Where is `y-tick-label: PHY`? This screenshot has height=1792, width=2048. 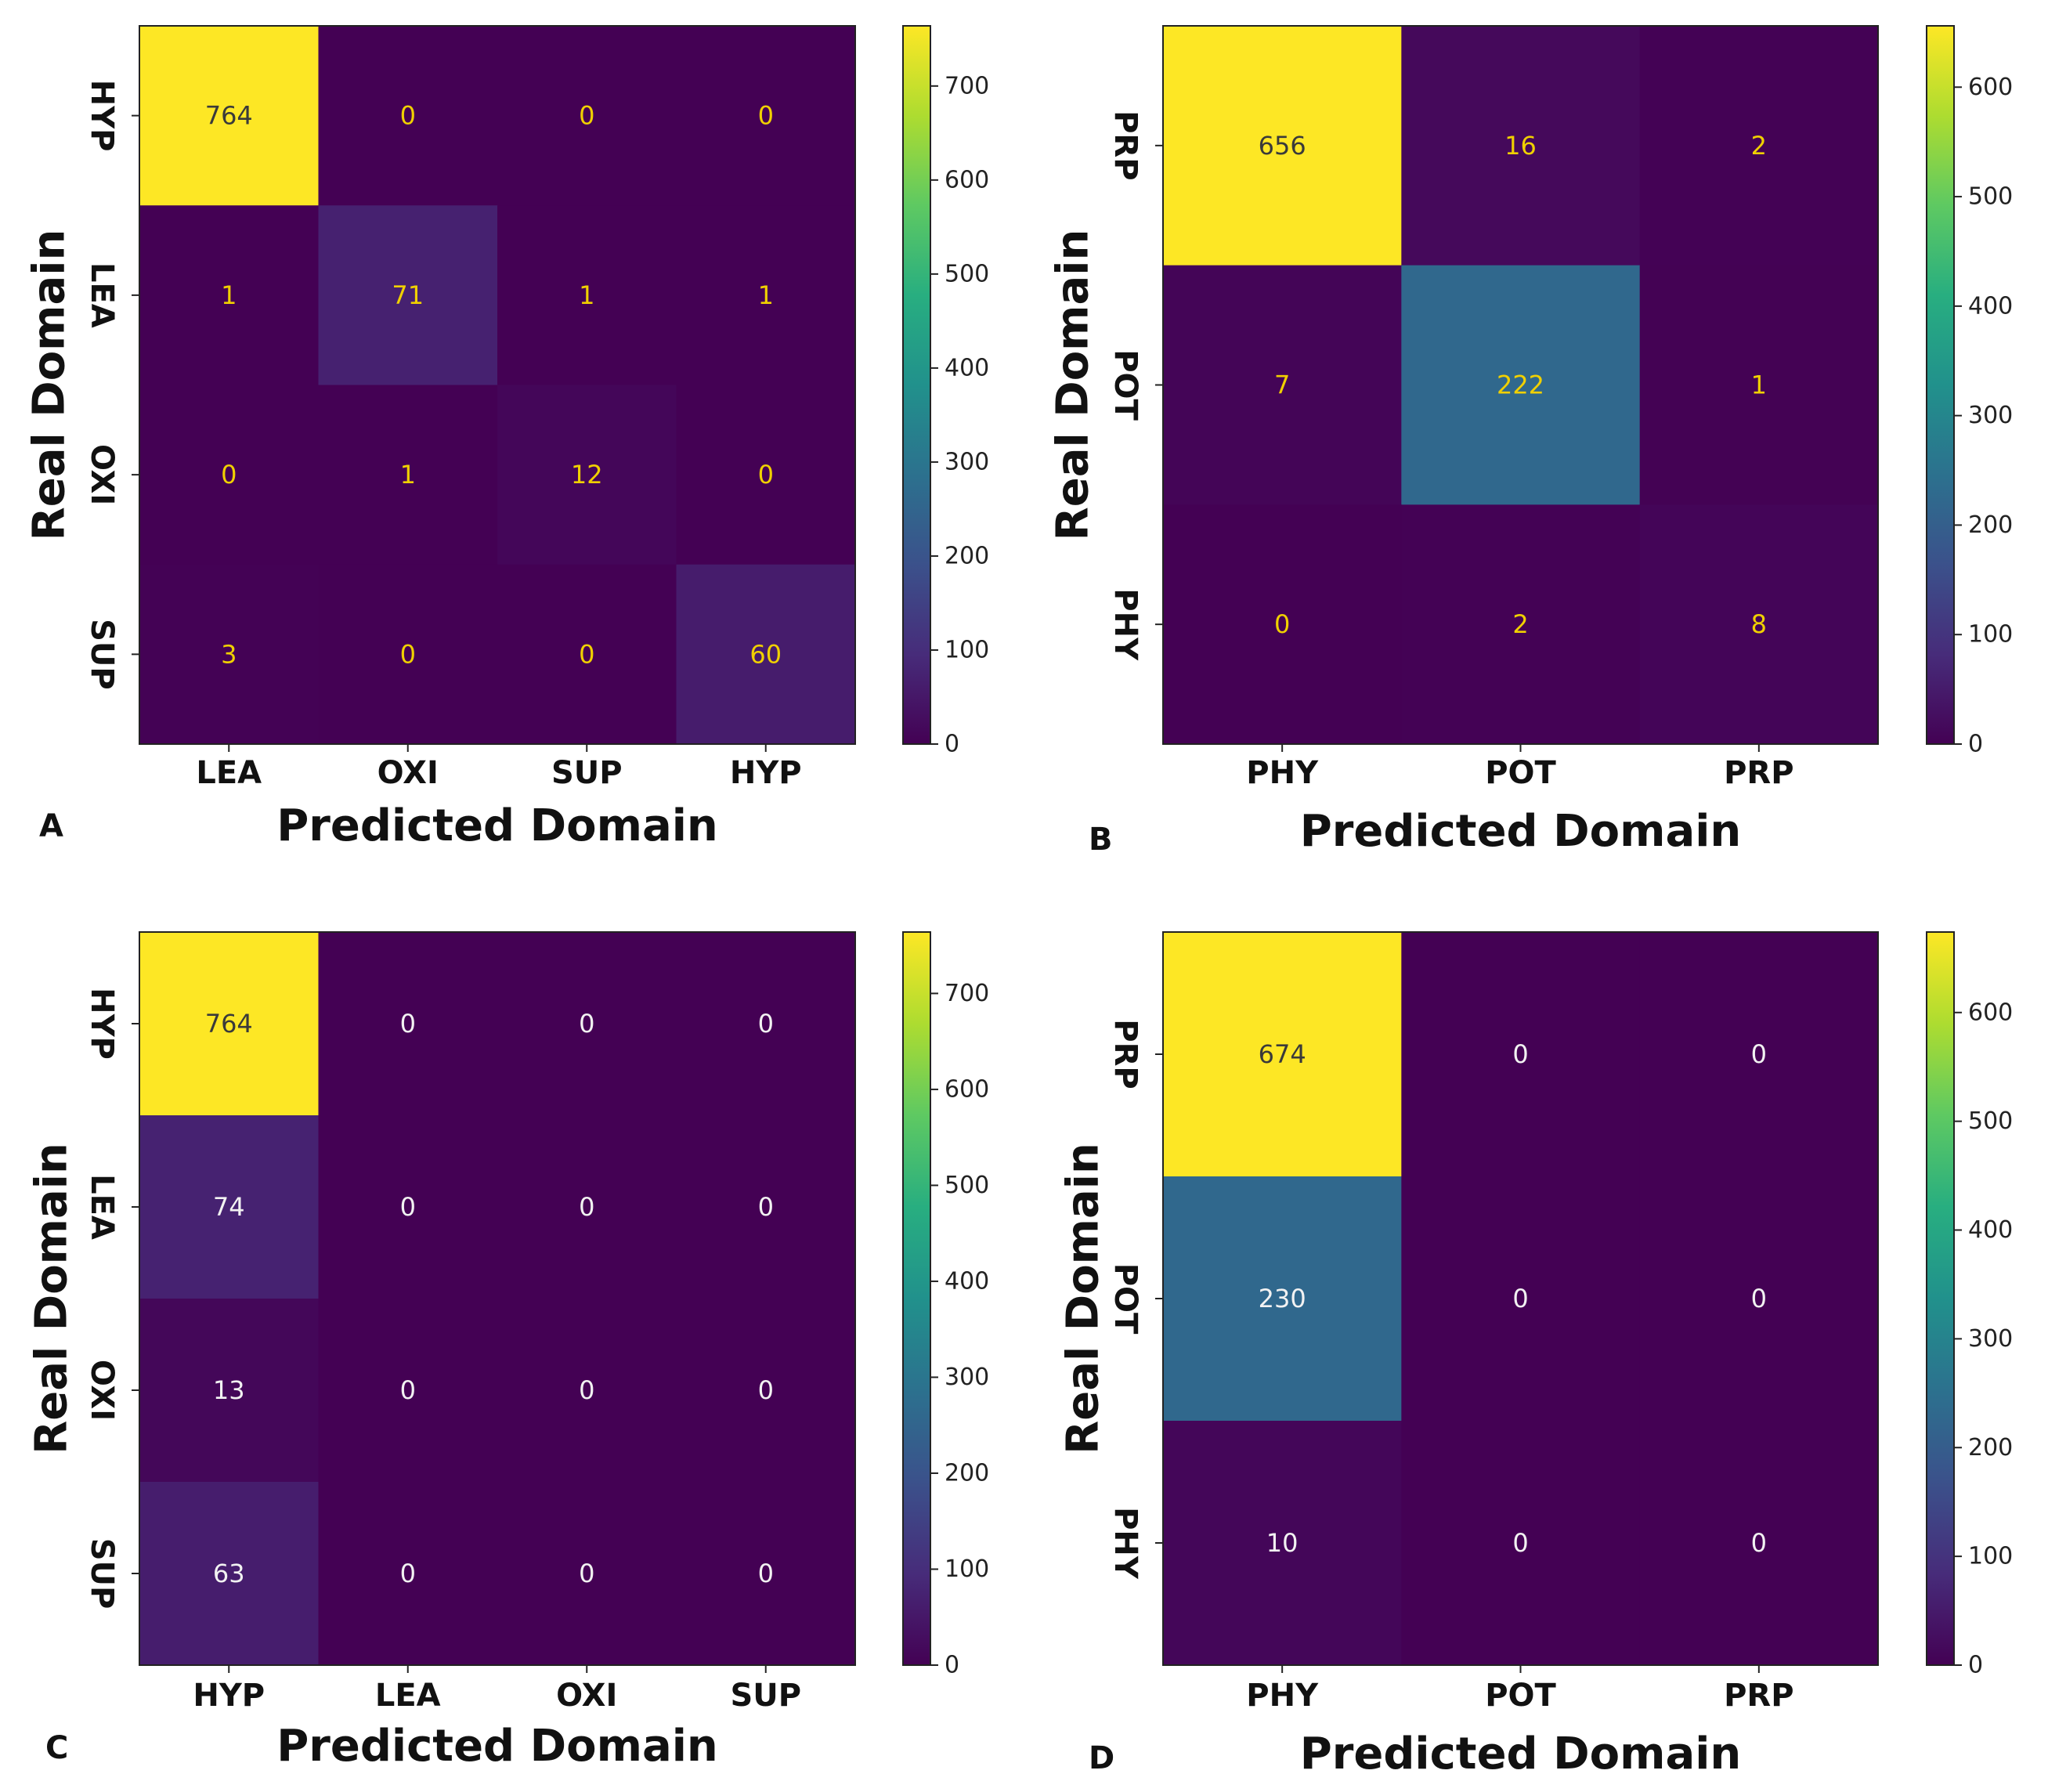 y-tick-label: PHY is located at coordinates (1125, 624).